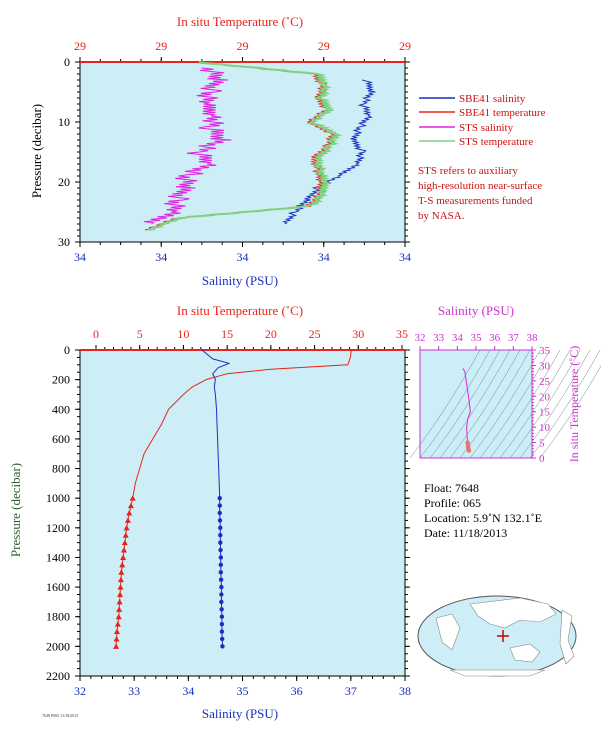  I want to click on main-temp-tick-label: 25, so click(315, 334).